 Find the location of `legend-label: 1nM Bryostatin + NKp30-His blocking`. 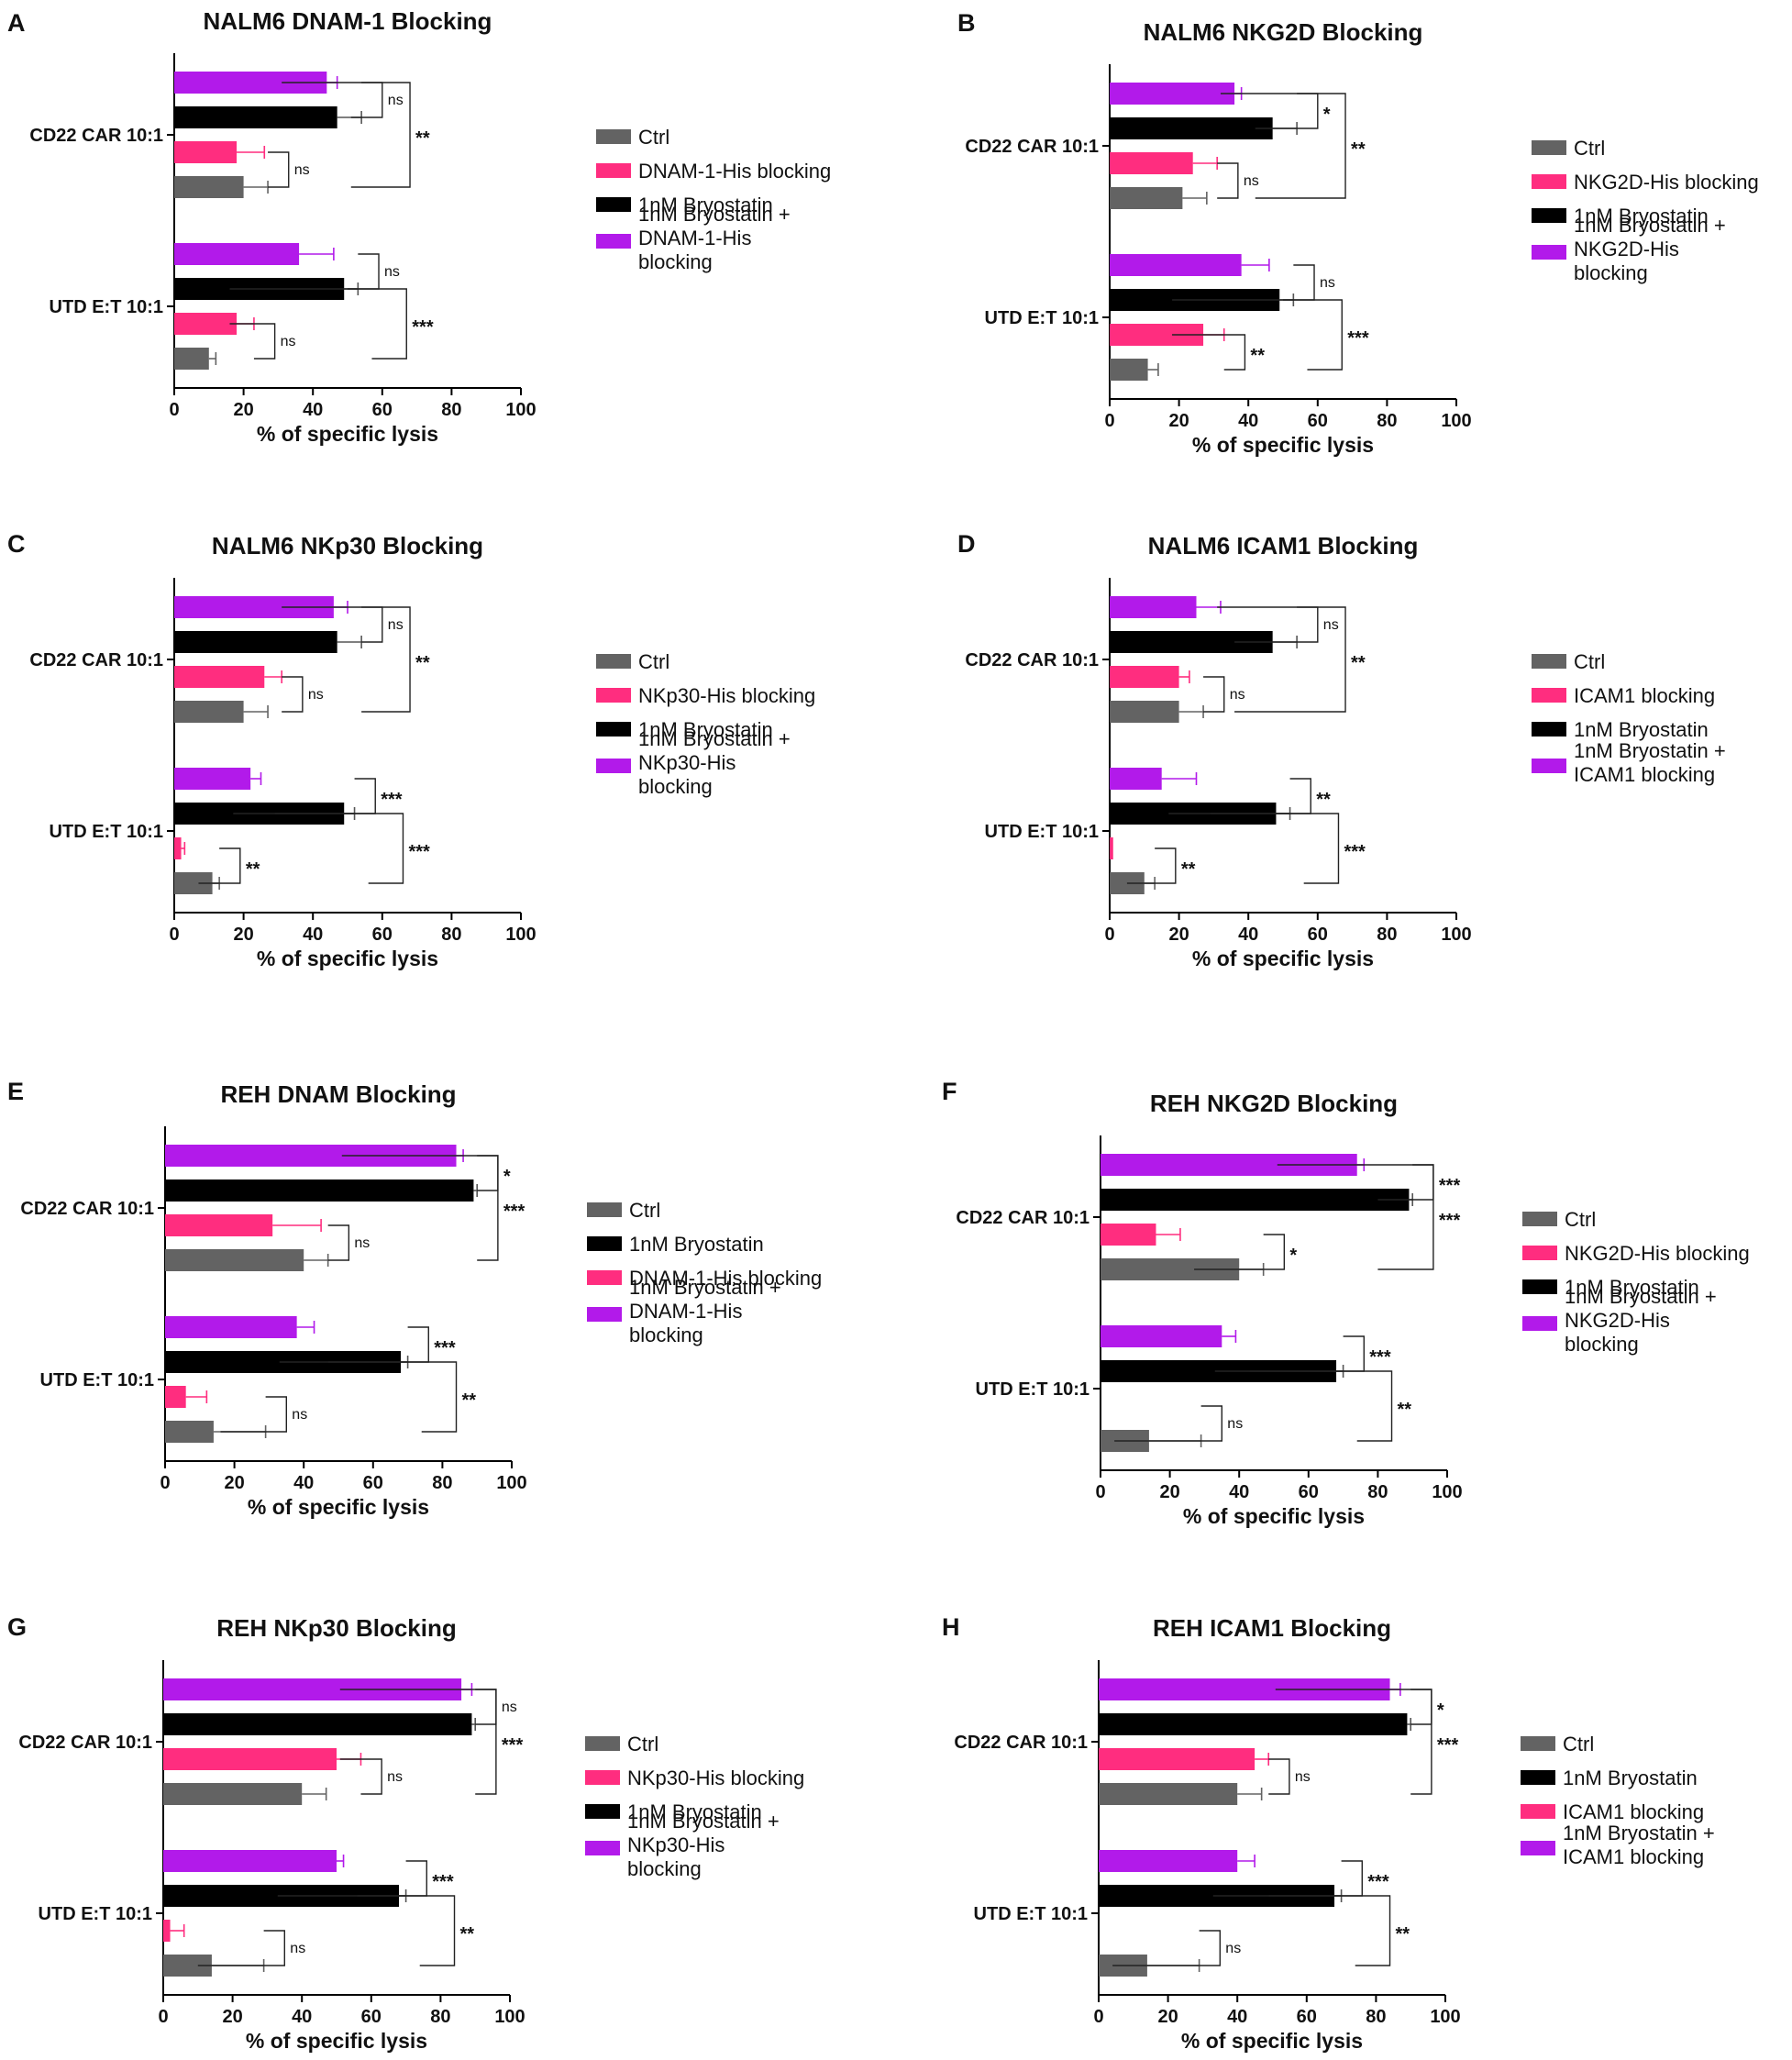

legend-label: 1nM Bryostatin + NKp30-His blocking is located at coordinates (715, 762).